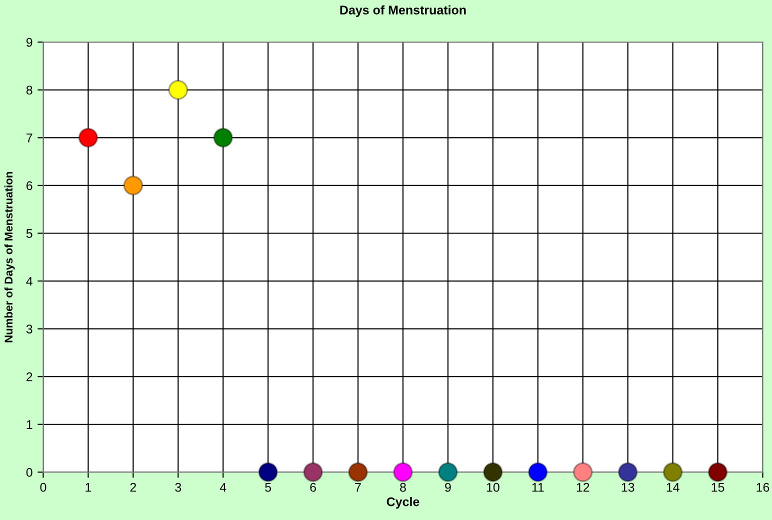  What do you see at coordinates (403, 487) in the screenshot?
I see `x-tick-label: 8` at bounding box center [403, 487].